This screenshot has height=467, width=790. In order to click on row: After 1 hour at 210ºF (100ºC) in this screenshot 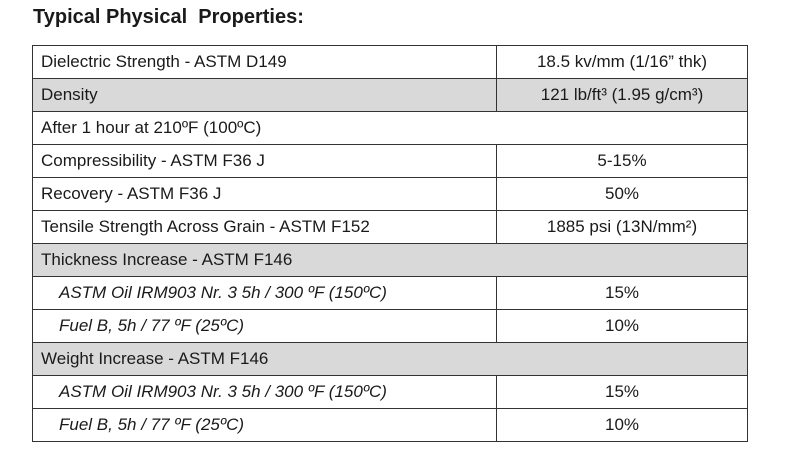, I will do `click(390, 128)`.